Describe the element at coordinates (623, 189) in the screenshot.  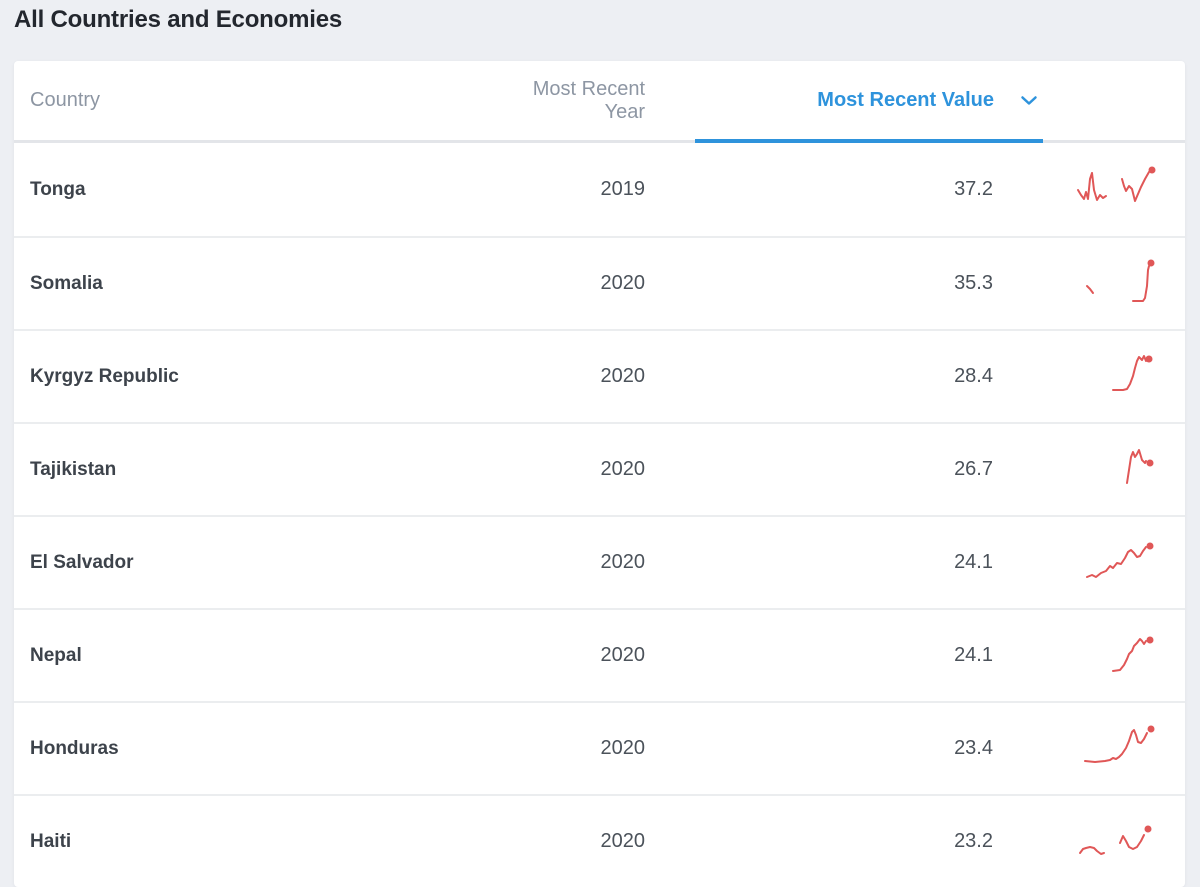
I see `year-cell: 2019` at that location.